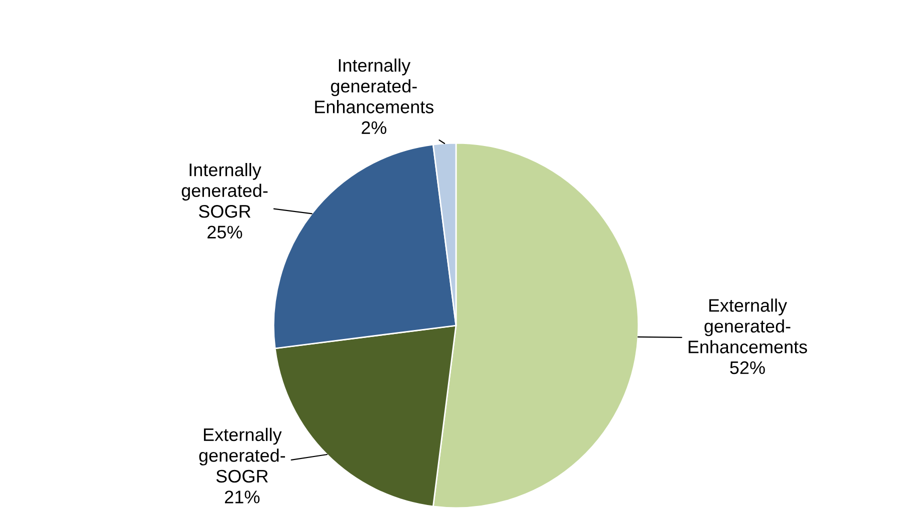 The width and height of the screenshot is (912, 527). Describe the element at coordinates (374, 86) in the screenshot. I see `slice-label: Internally generated-Enhancements` at that location.